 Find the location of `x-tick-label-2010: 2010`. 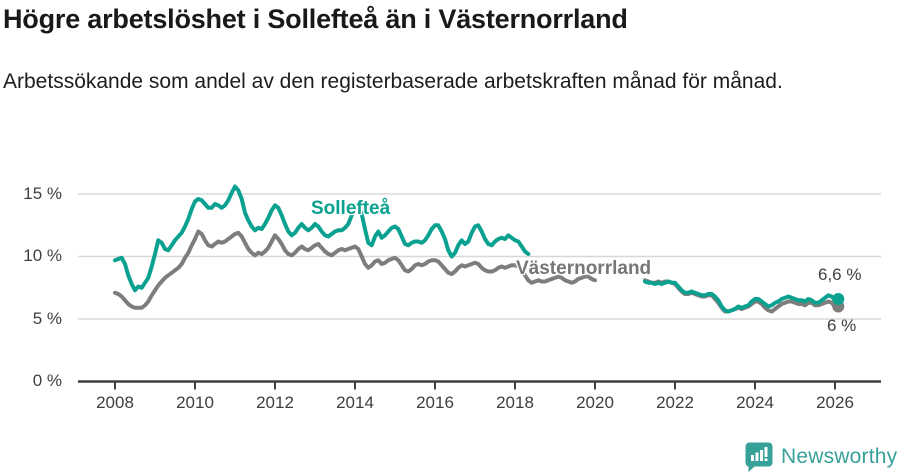

x-tick-label-2010: 2010 is located at coordinates (195, 402).